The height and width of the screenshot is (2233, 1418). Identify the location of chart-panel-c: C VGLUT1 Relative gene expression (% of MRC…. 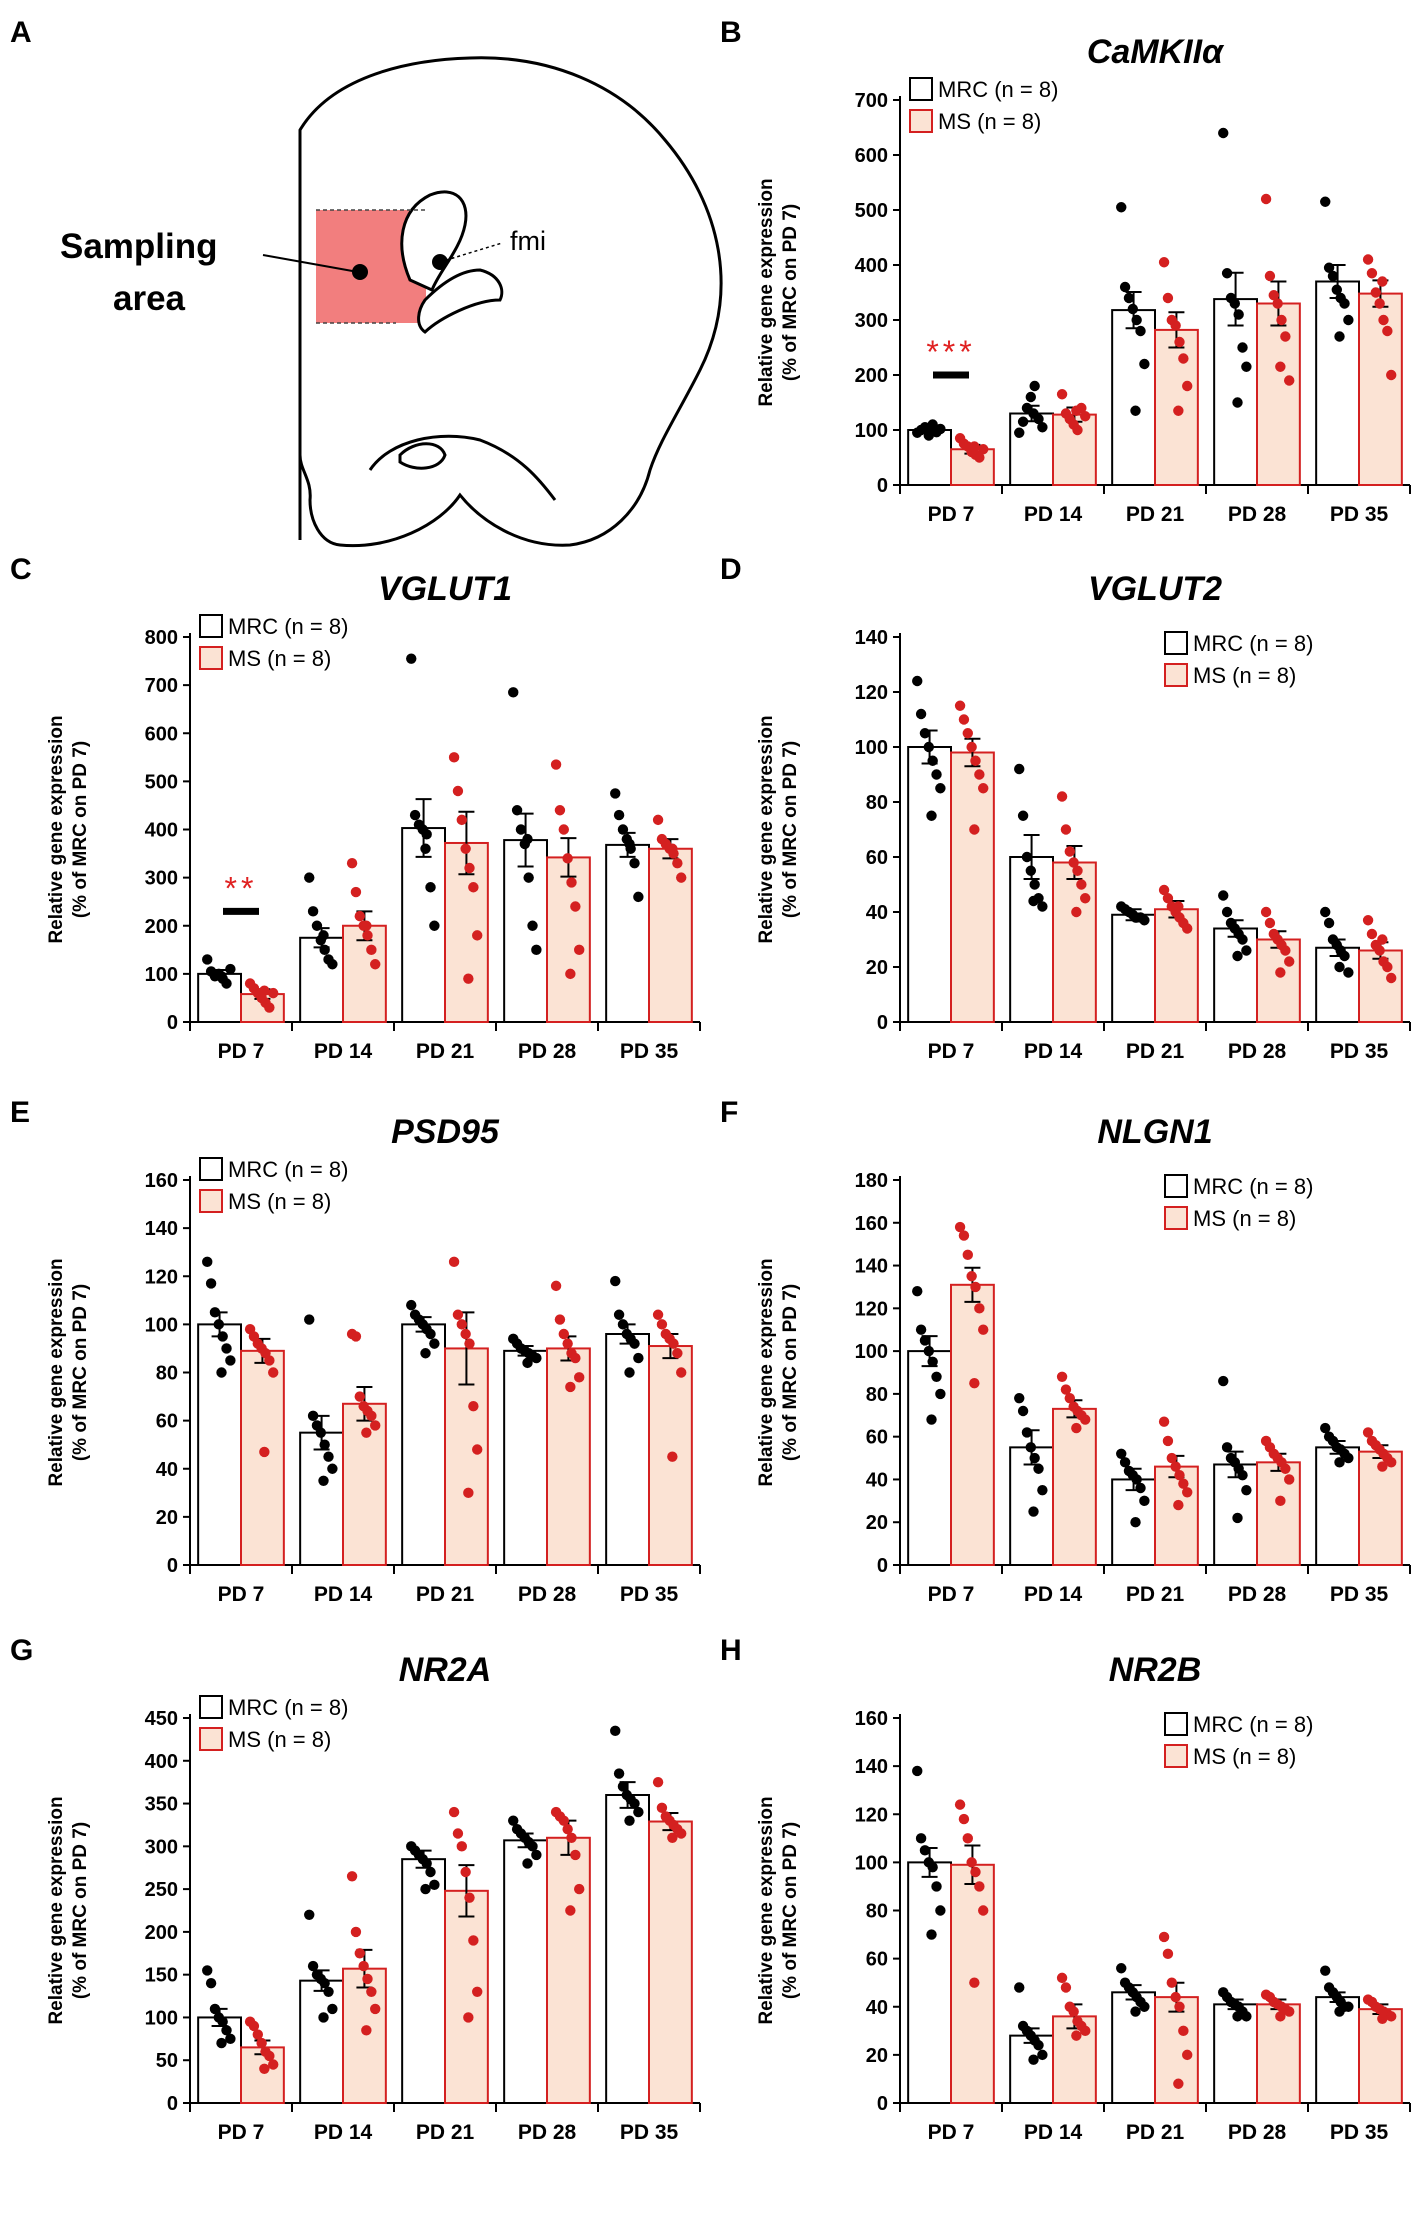
(355, 808).